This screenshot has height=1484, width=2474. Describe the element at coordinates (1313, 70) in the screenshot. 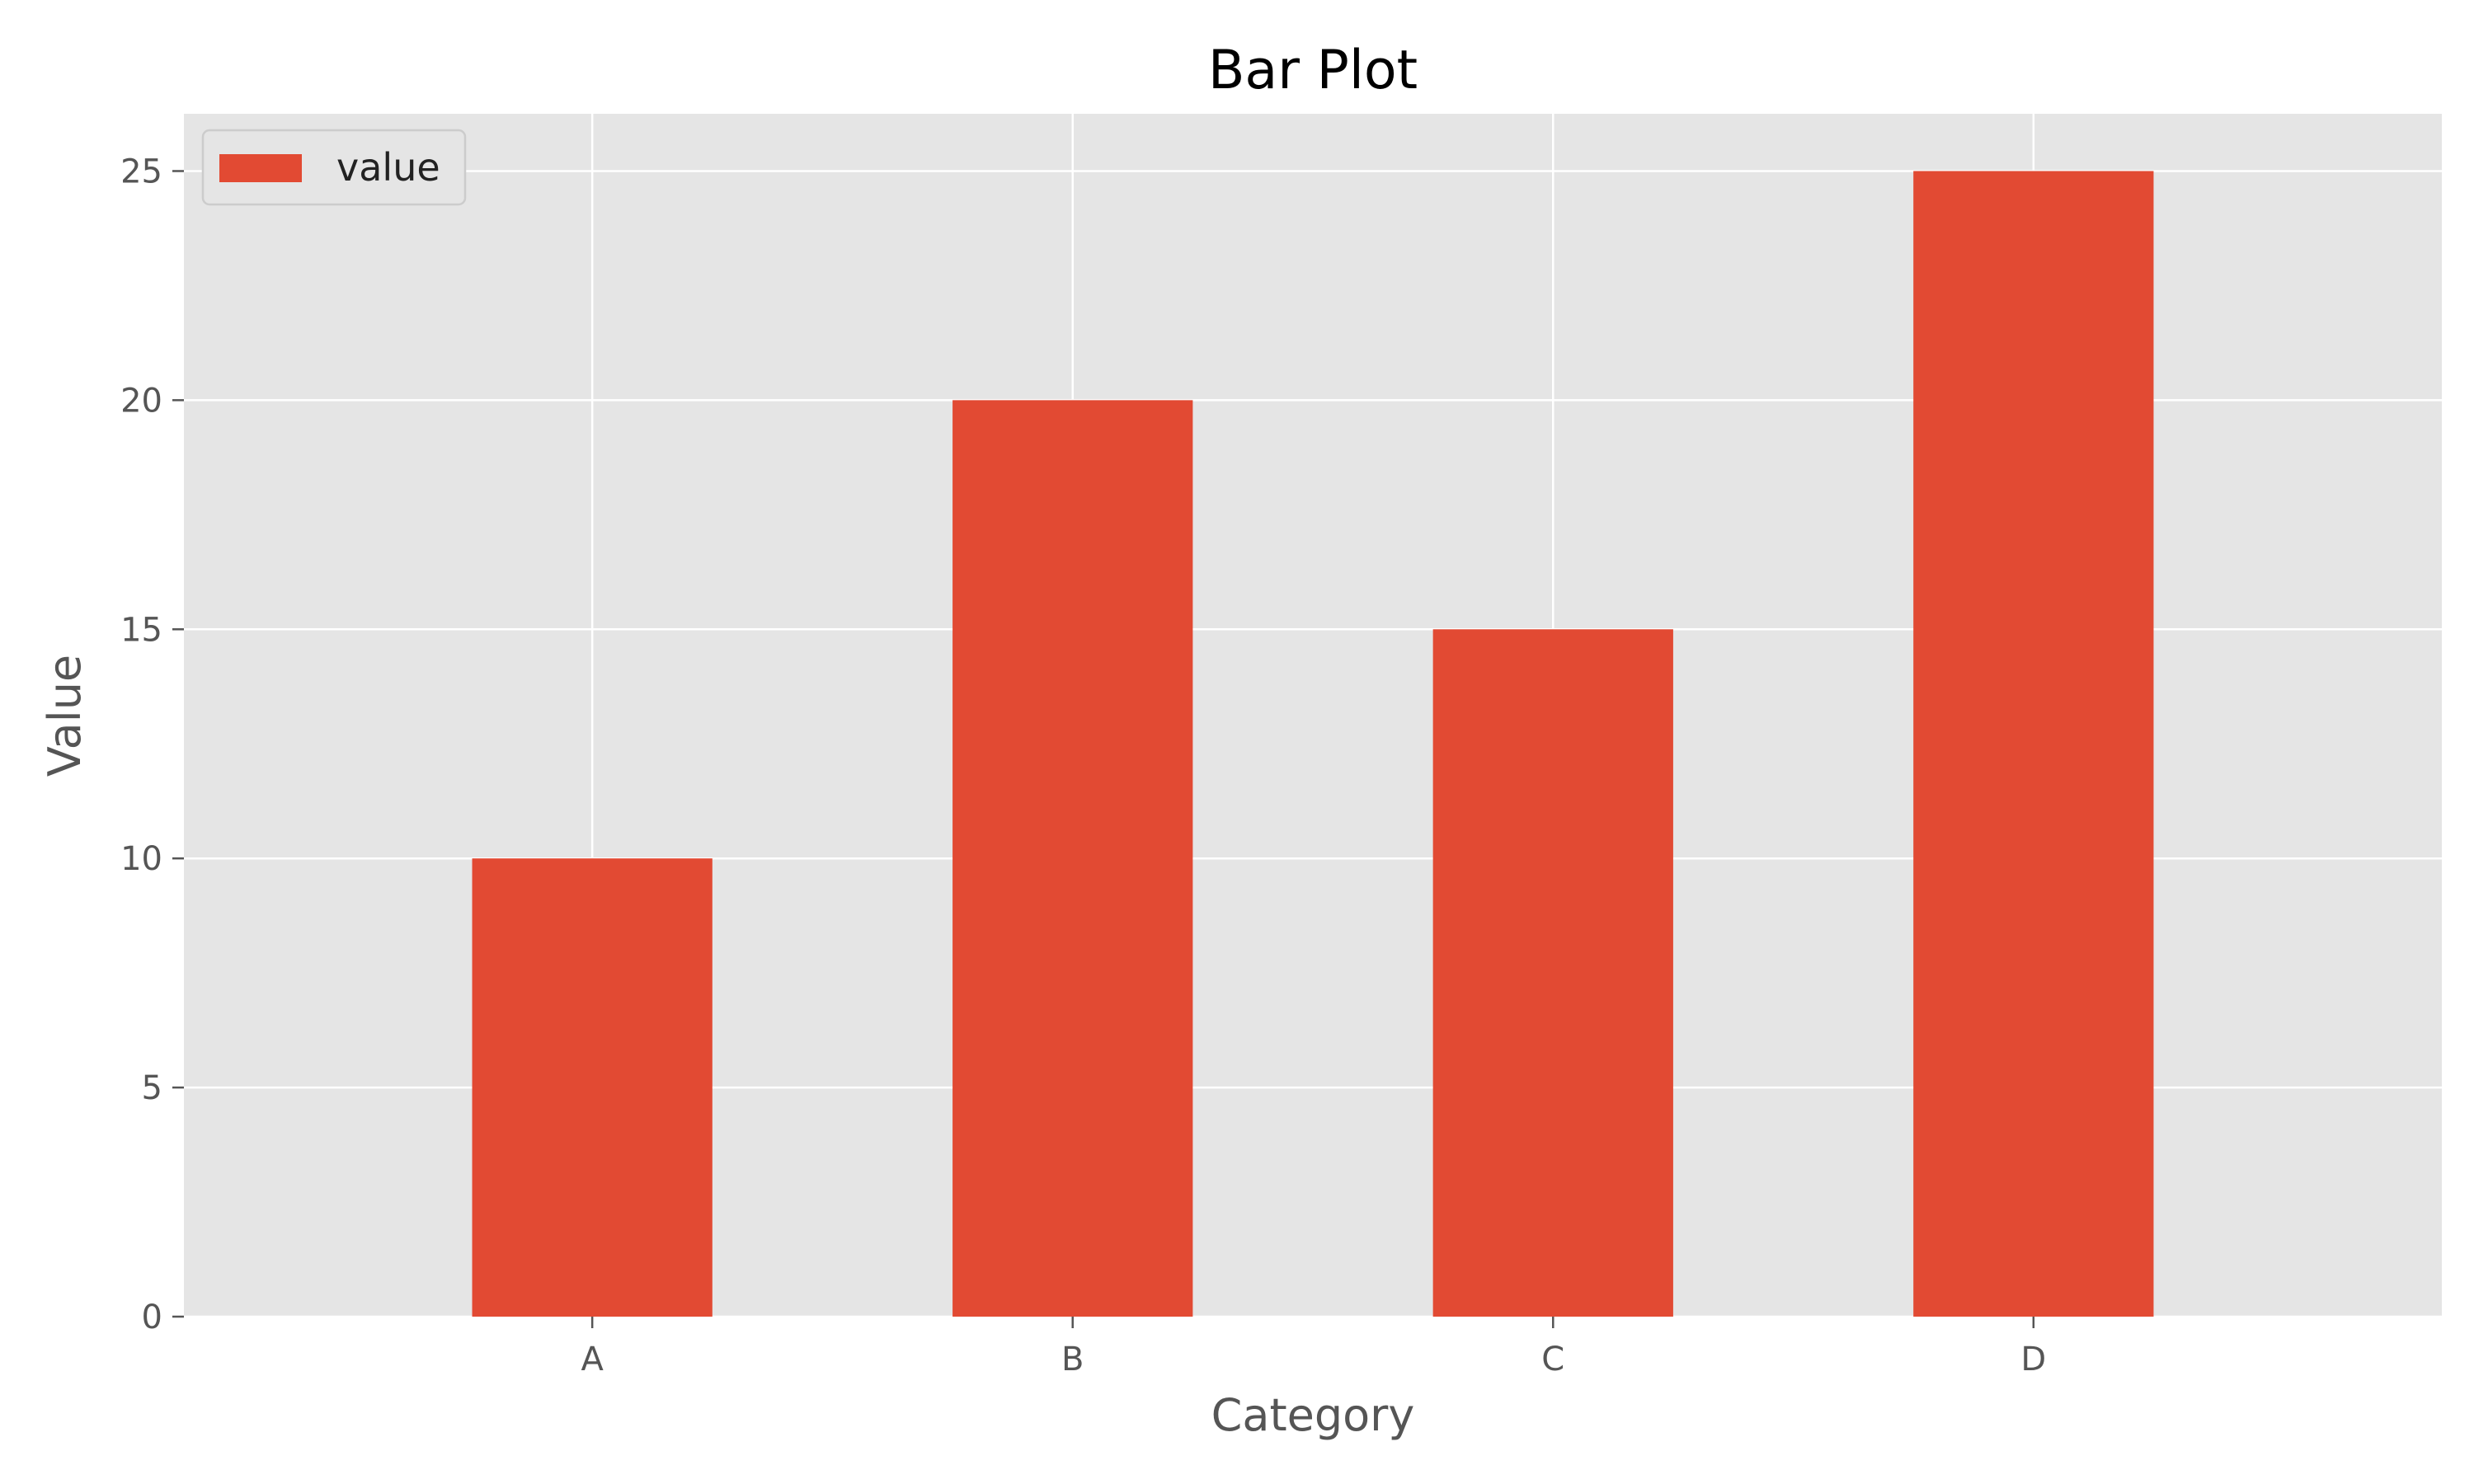

I see `chart-title: Bar Plot` at that location.